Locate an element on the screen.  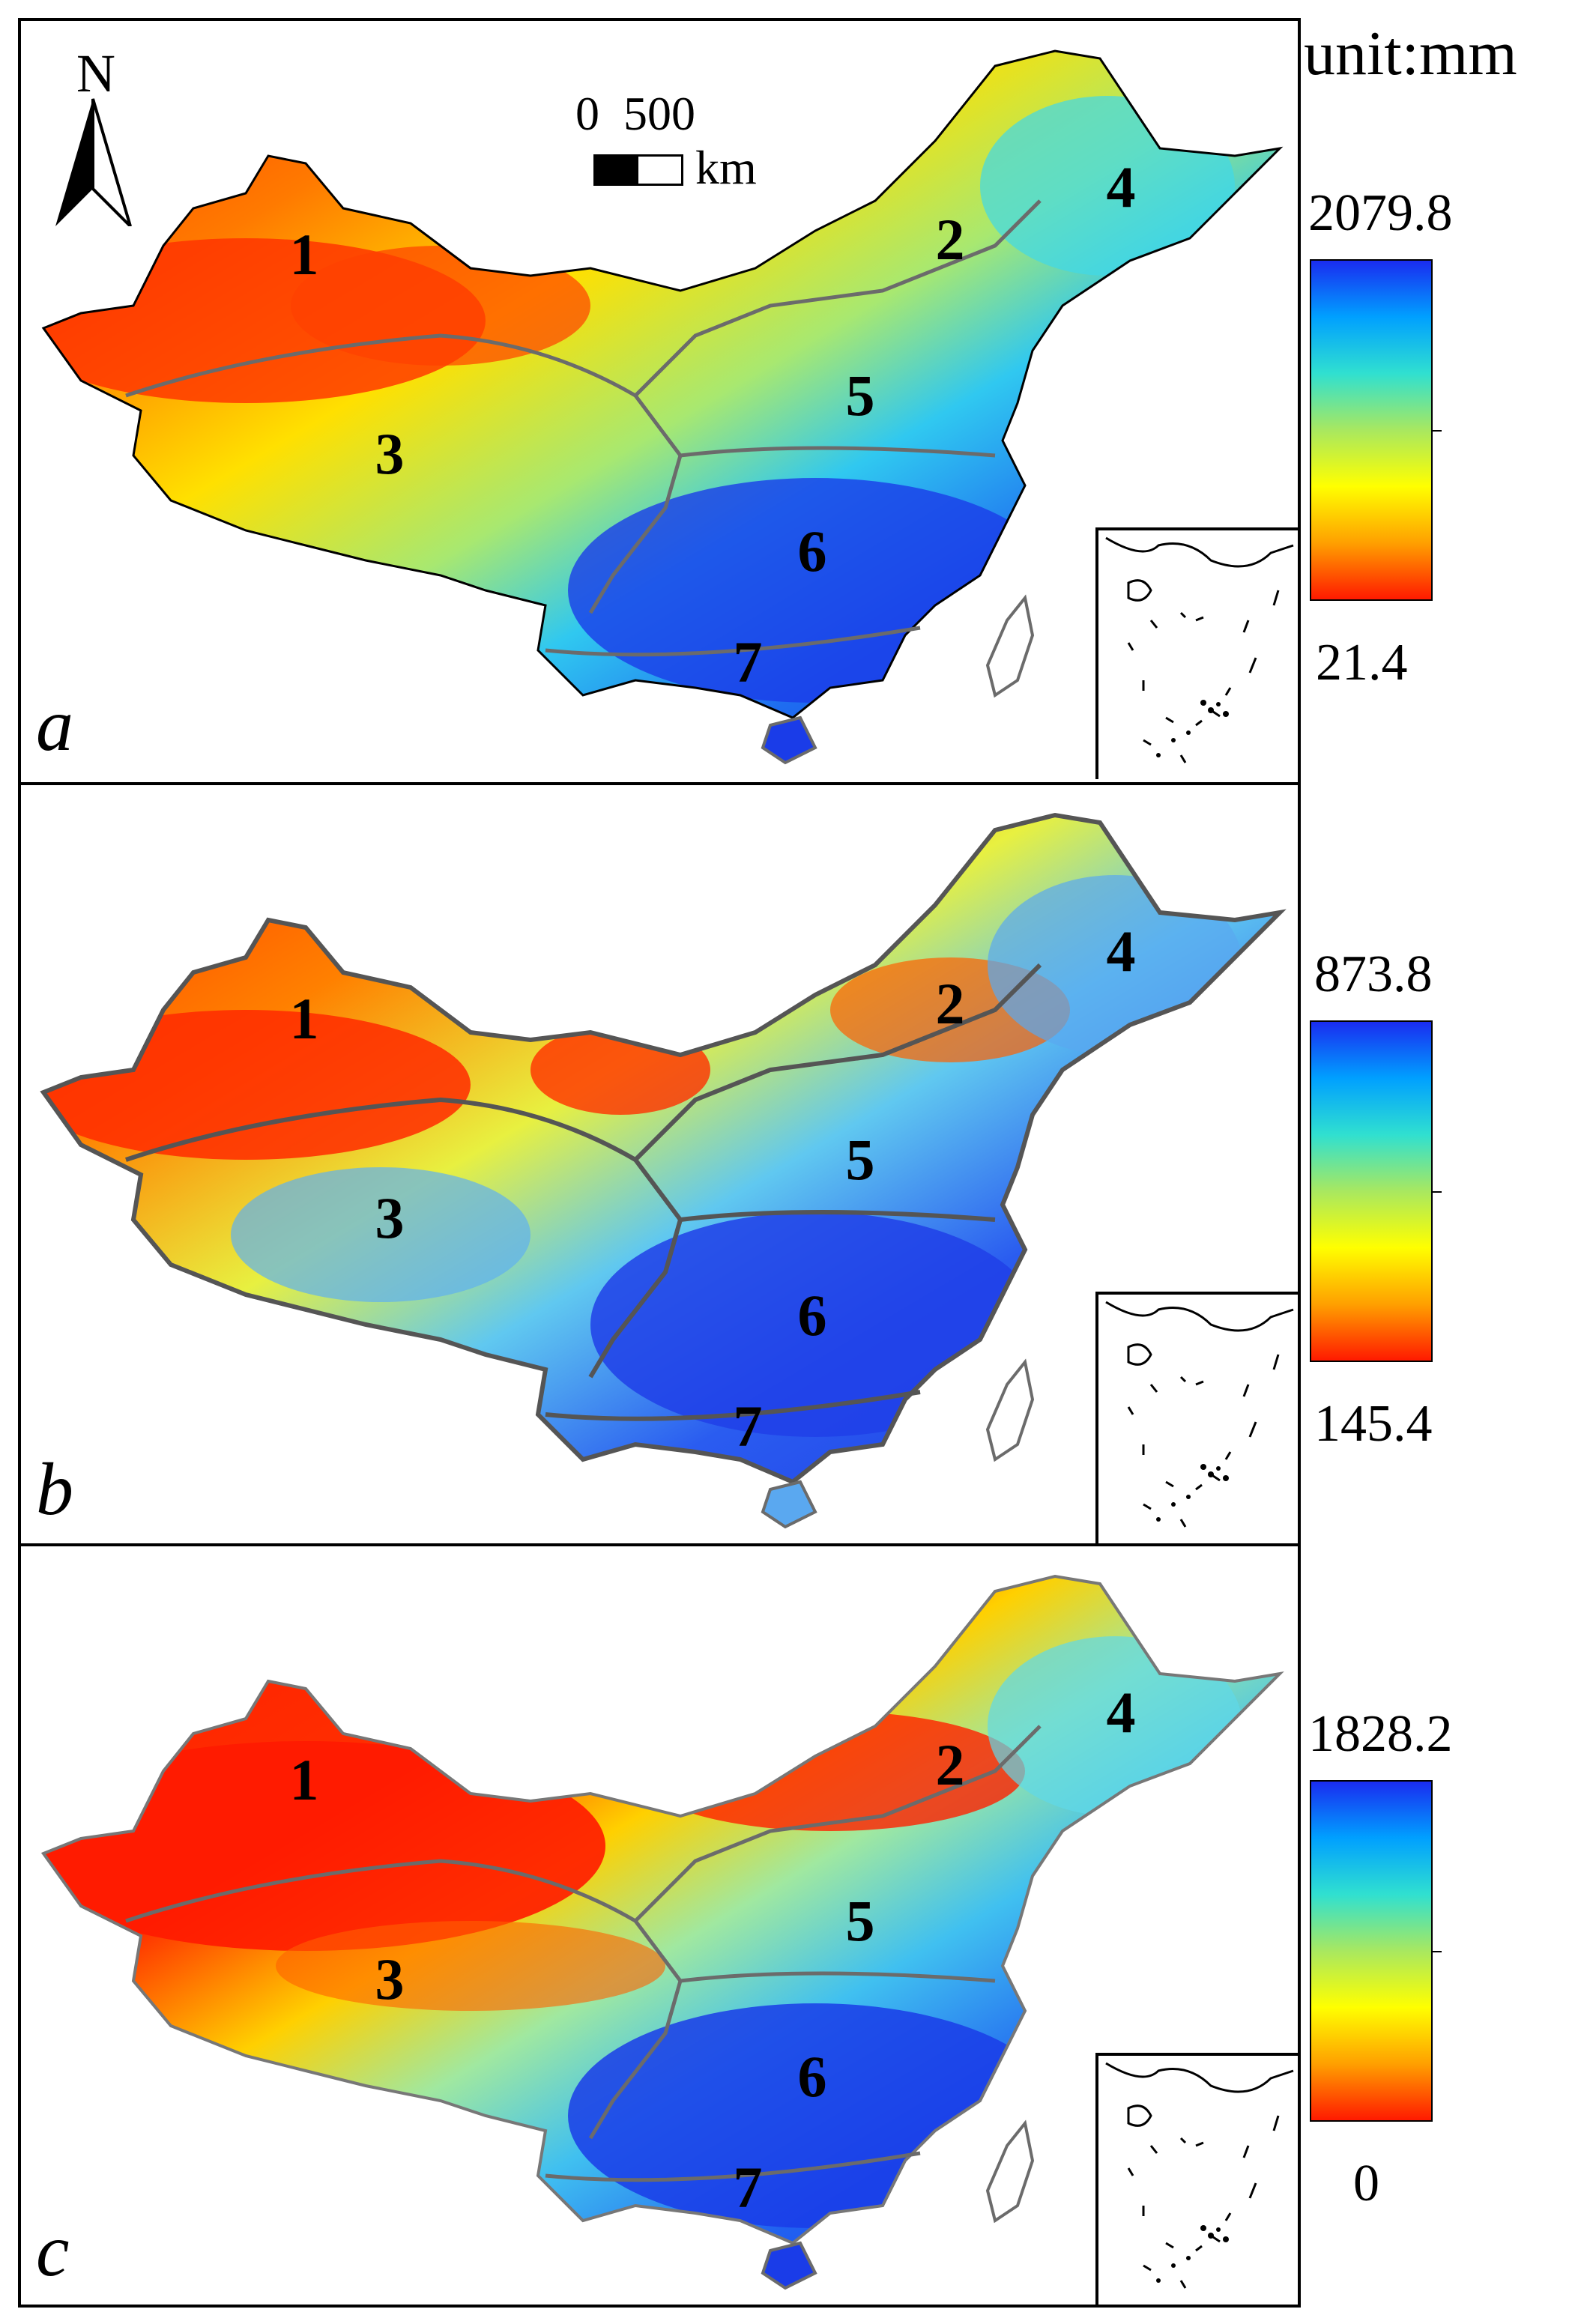
north-arrow-icon is located at coordinates (93, 162).